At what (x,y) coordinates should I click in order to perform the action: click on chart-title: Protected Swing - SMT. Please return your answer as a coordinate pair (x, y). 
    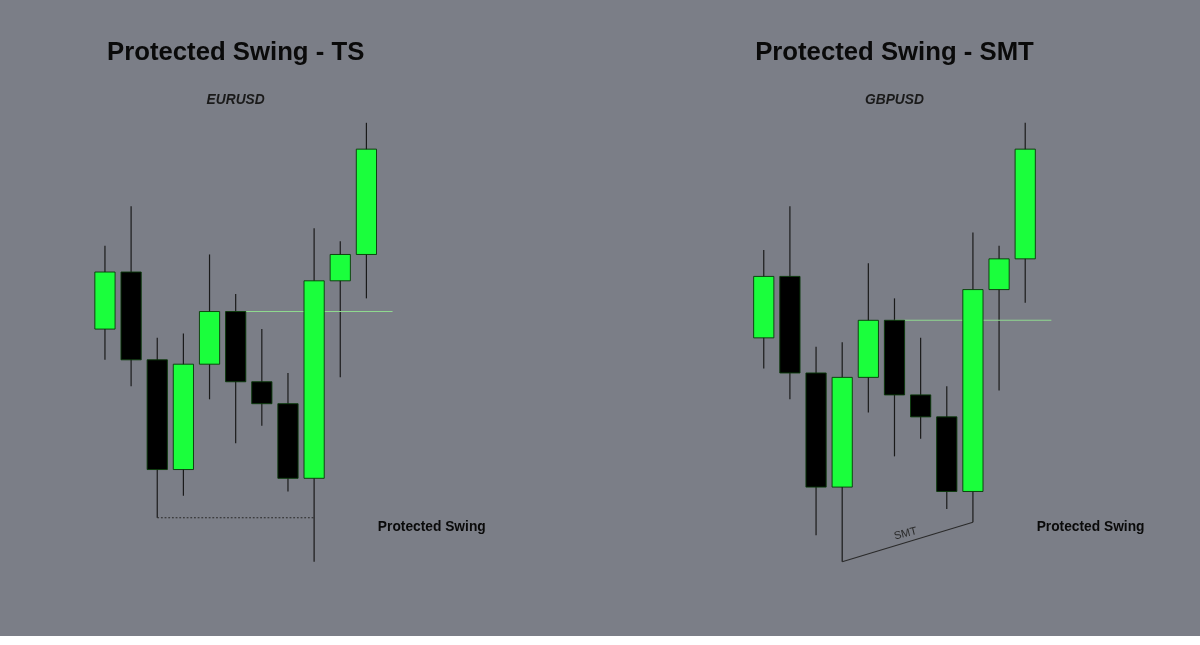
    Looking at the image, I should click on (895, 50).